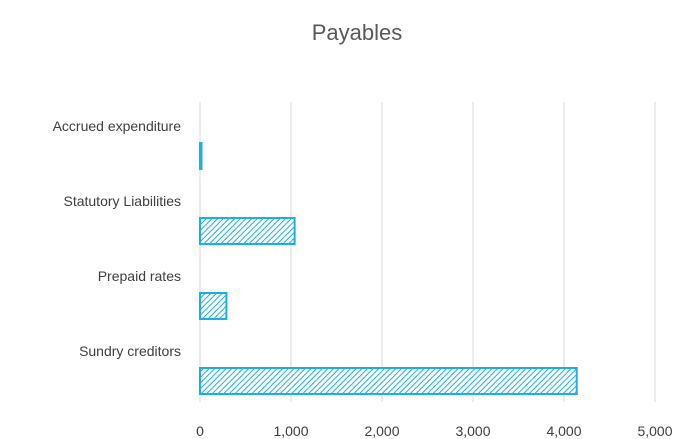 This screenshot has width=681, height=439. What do you see at coordinates (381, 431) in the screenshot?
I see `x-tick-label: 2,000` at bounding box center [381, 431].